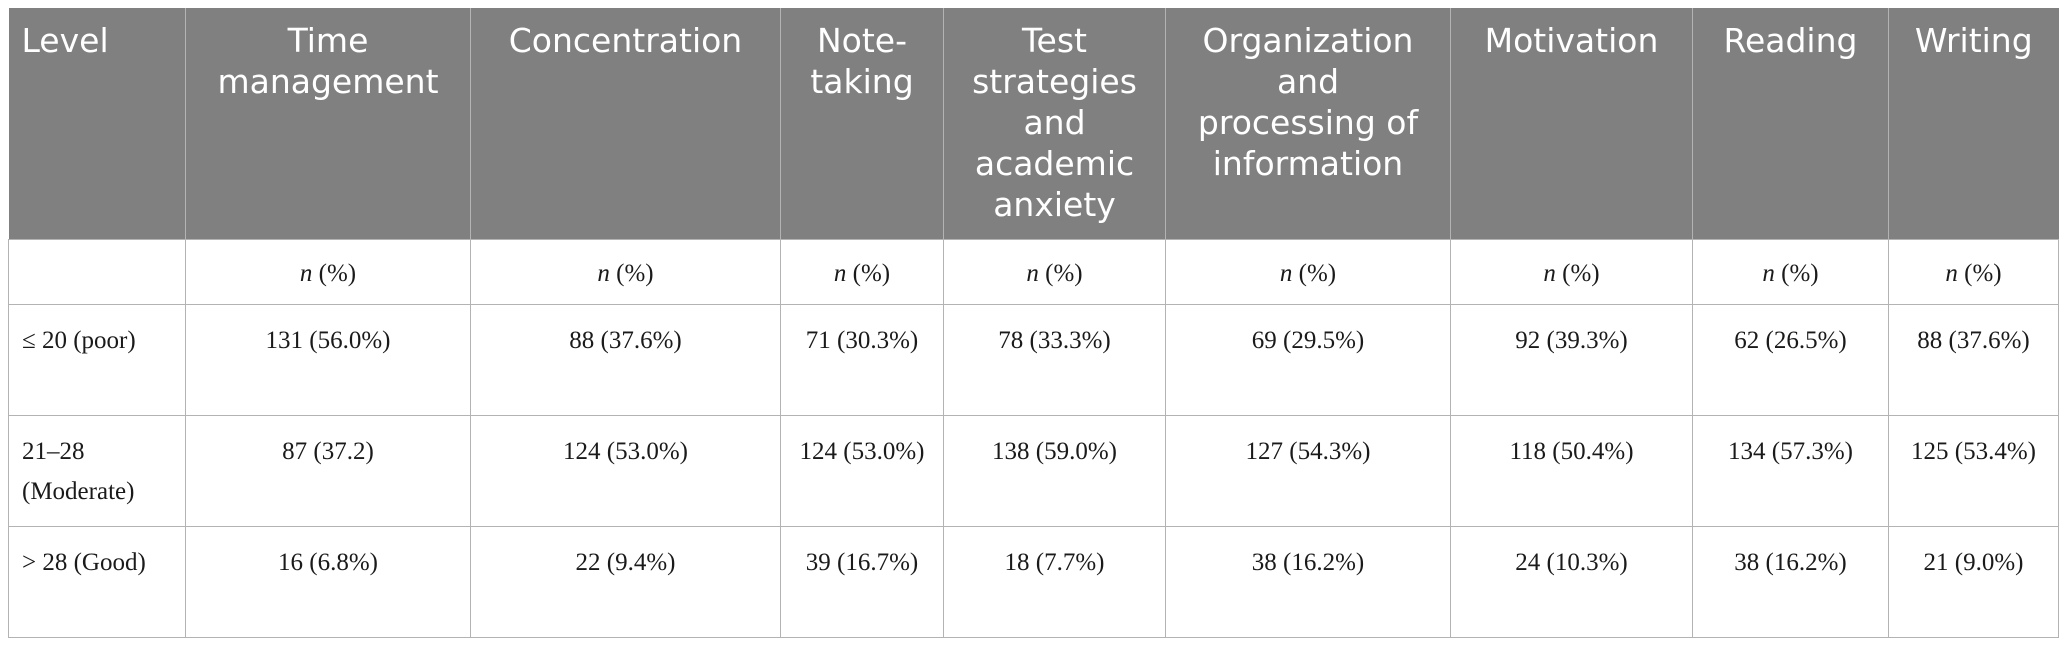 Image resolution: width=2068 pixels, height=658 pixels. Describe the element at coordinates (625, 124) in the screenshot. I see `header-concentration: Concentration` at that location.